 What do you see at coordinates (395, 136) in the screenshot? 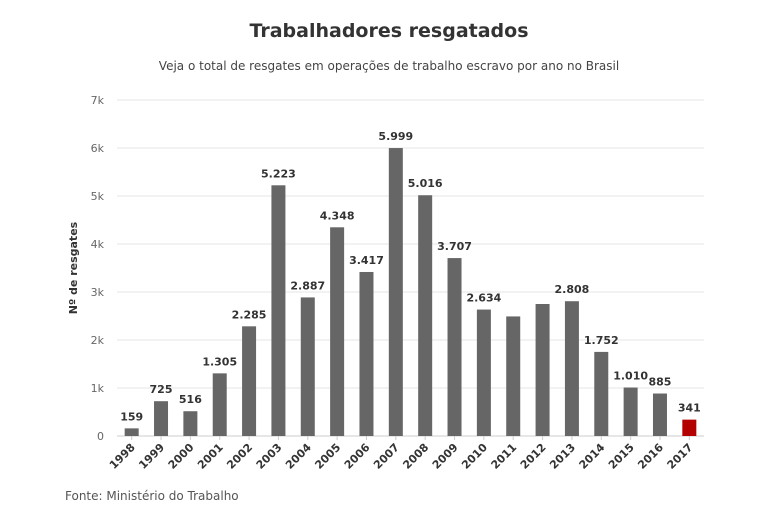
I see `data-label: 5.999` at bounding box center [395, 136].